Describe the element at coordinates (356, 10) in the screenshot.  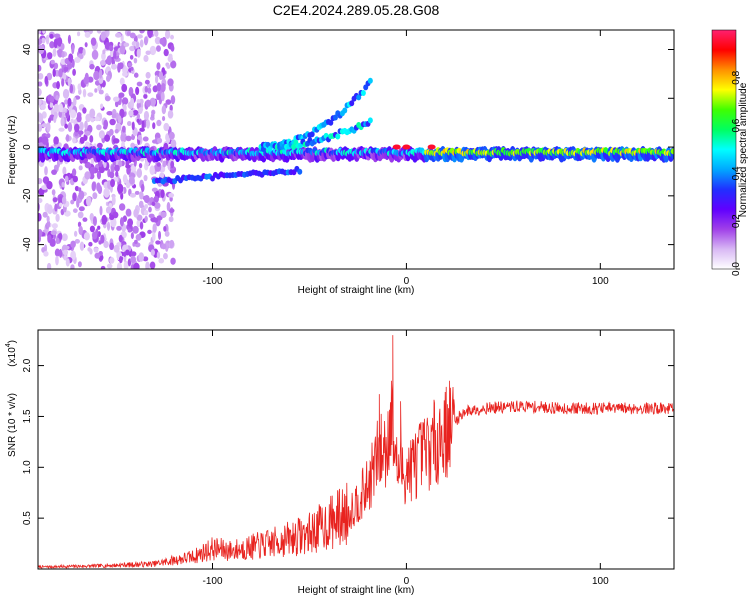
I see `figure-title: C2E4.2024.289.05.28.G08` at that location.